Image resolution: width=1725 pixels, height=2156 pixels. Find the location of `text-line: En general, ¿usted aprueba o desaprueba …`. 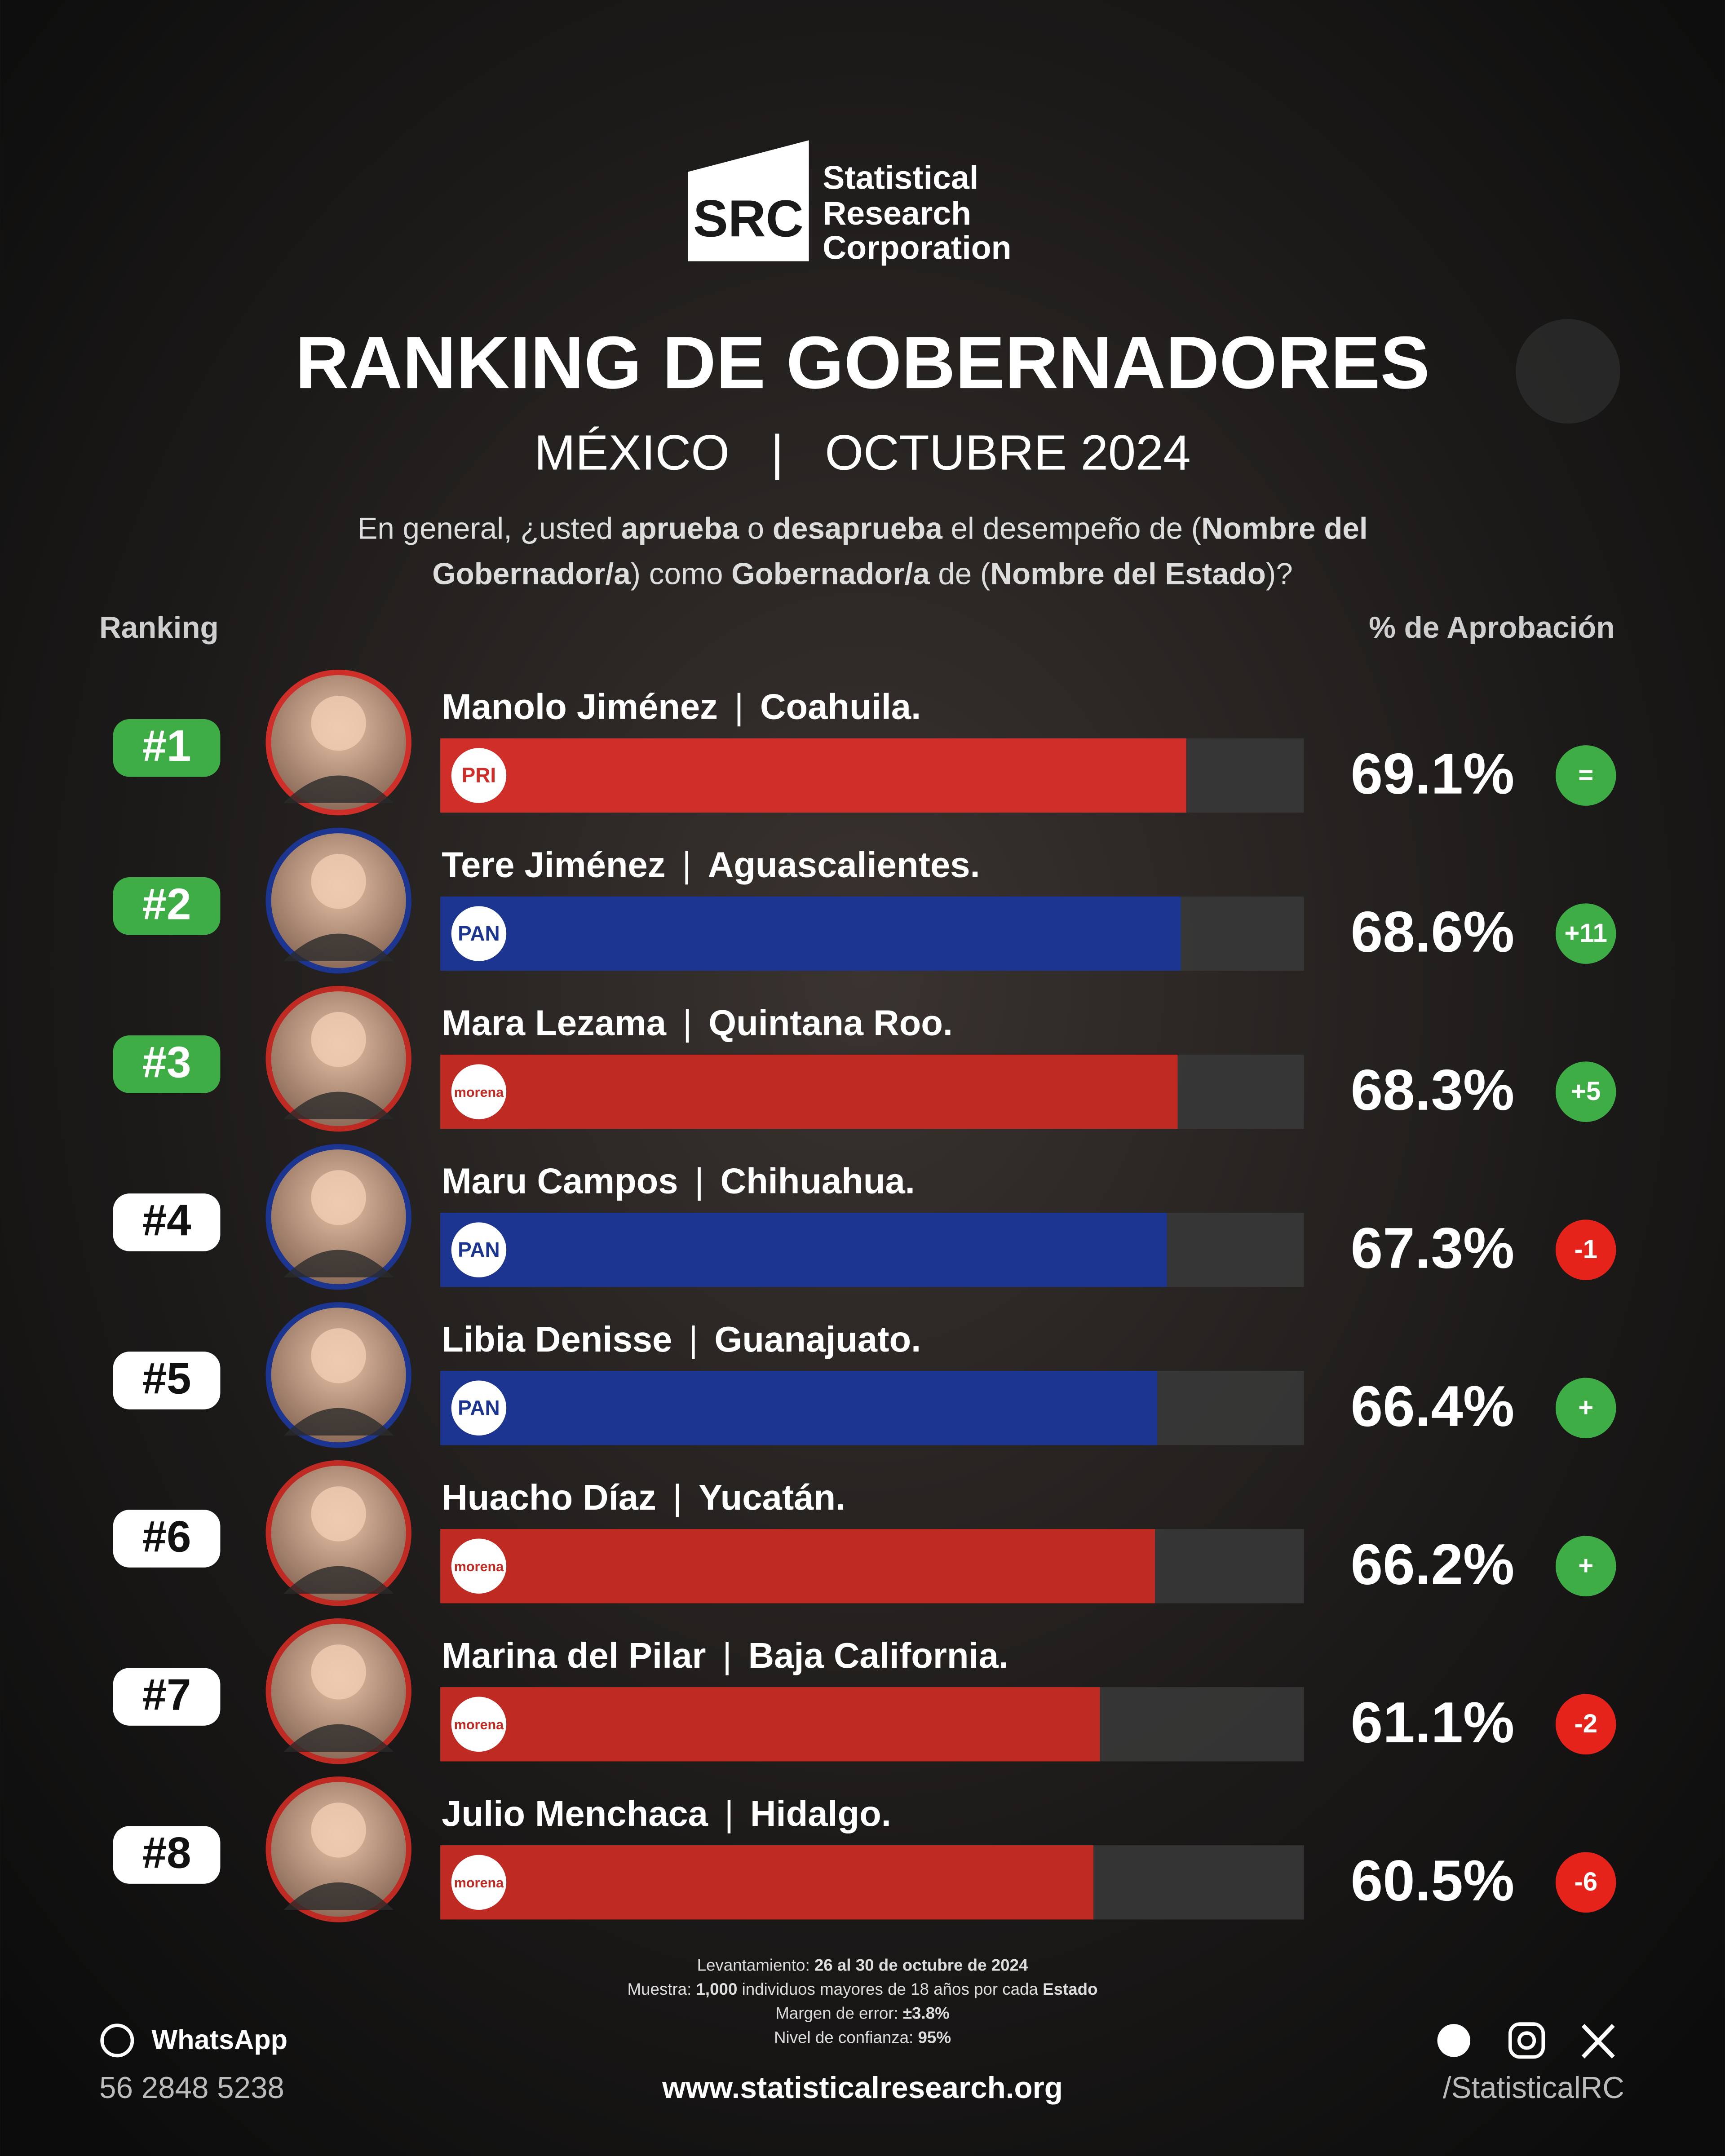

text-line: En general, ¿usted aprueba o desaprueba … is located at coordinates (862, 528).